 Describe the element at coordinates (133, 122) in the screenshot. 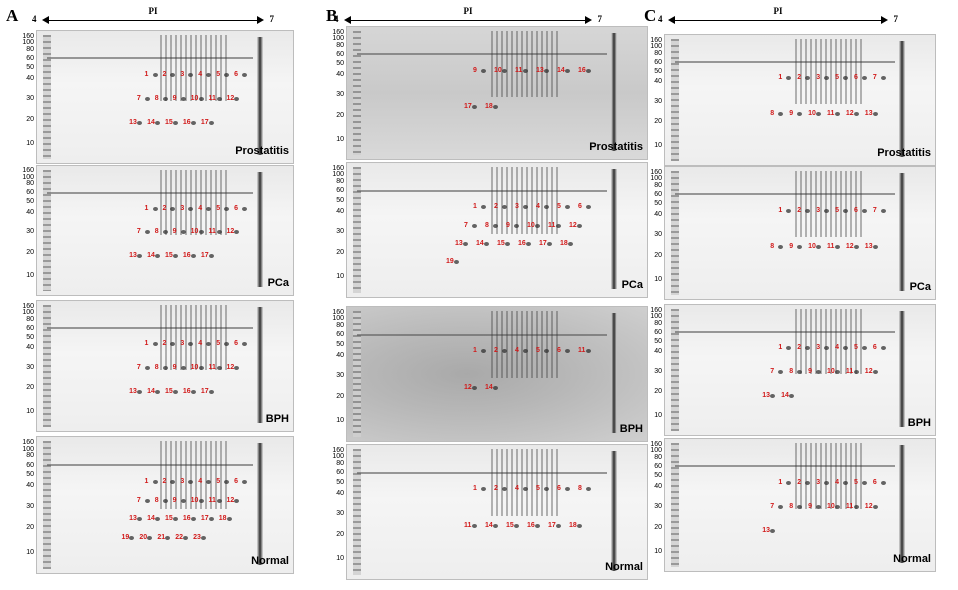

I see `spot-number: 13` at that location.